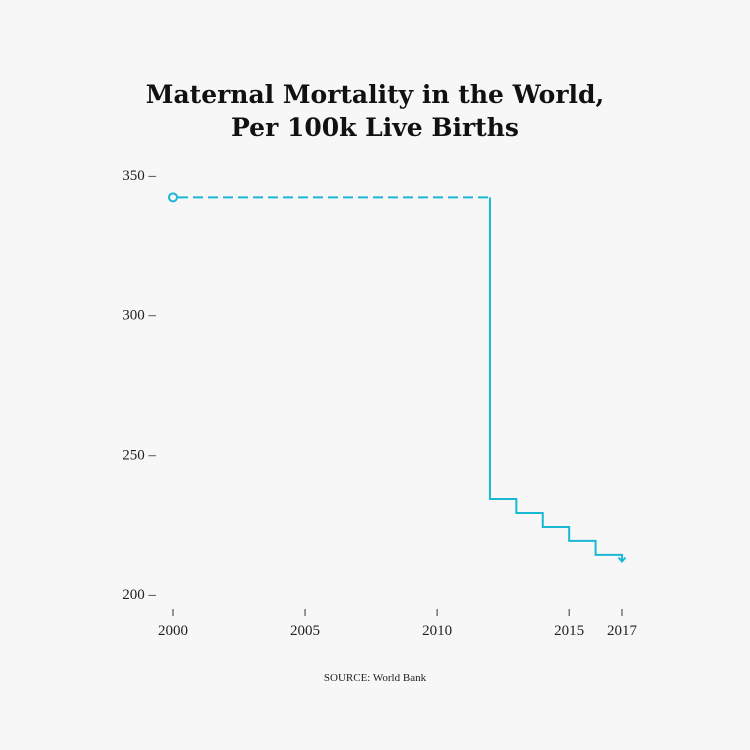  What do you see at coordinates (305, 631) in the screenshot?
I see `x-tick-label: 2005` at bounding box center [305, 631].